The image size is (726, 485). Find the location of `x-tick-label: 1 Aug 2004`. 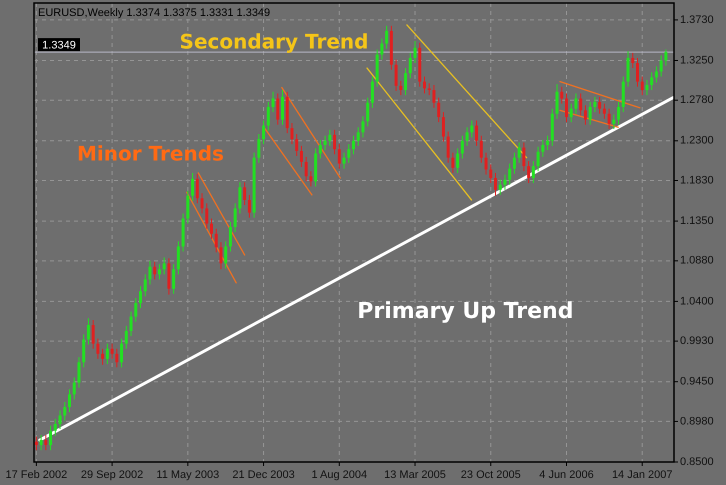

x-tick-label: 1 Aug 2004 is located at coordinates (339, 475).